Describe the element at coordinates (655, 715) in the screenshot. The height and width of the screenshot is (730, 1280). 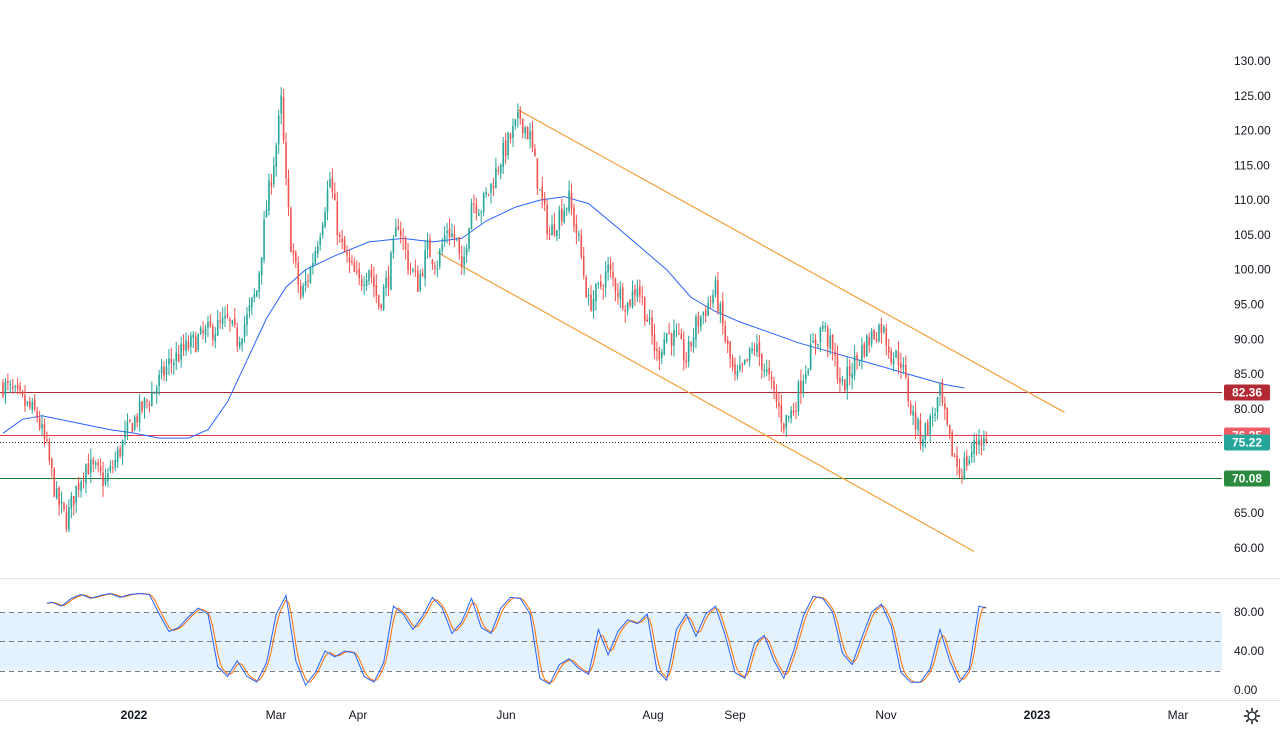
I see `time-axis: 2022 Mar Apr Jun Aug Sep Nov 2023 Mar` at that location.